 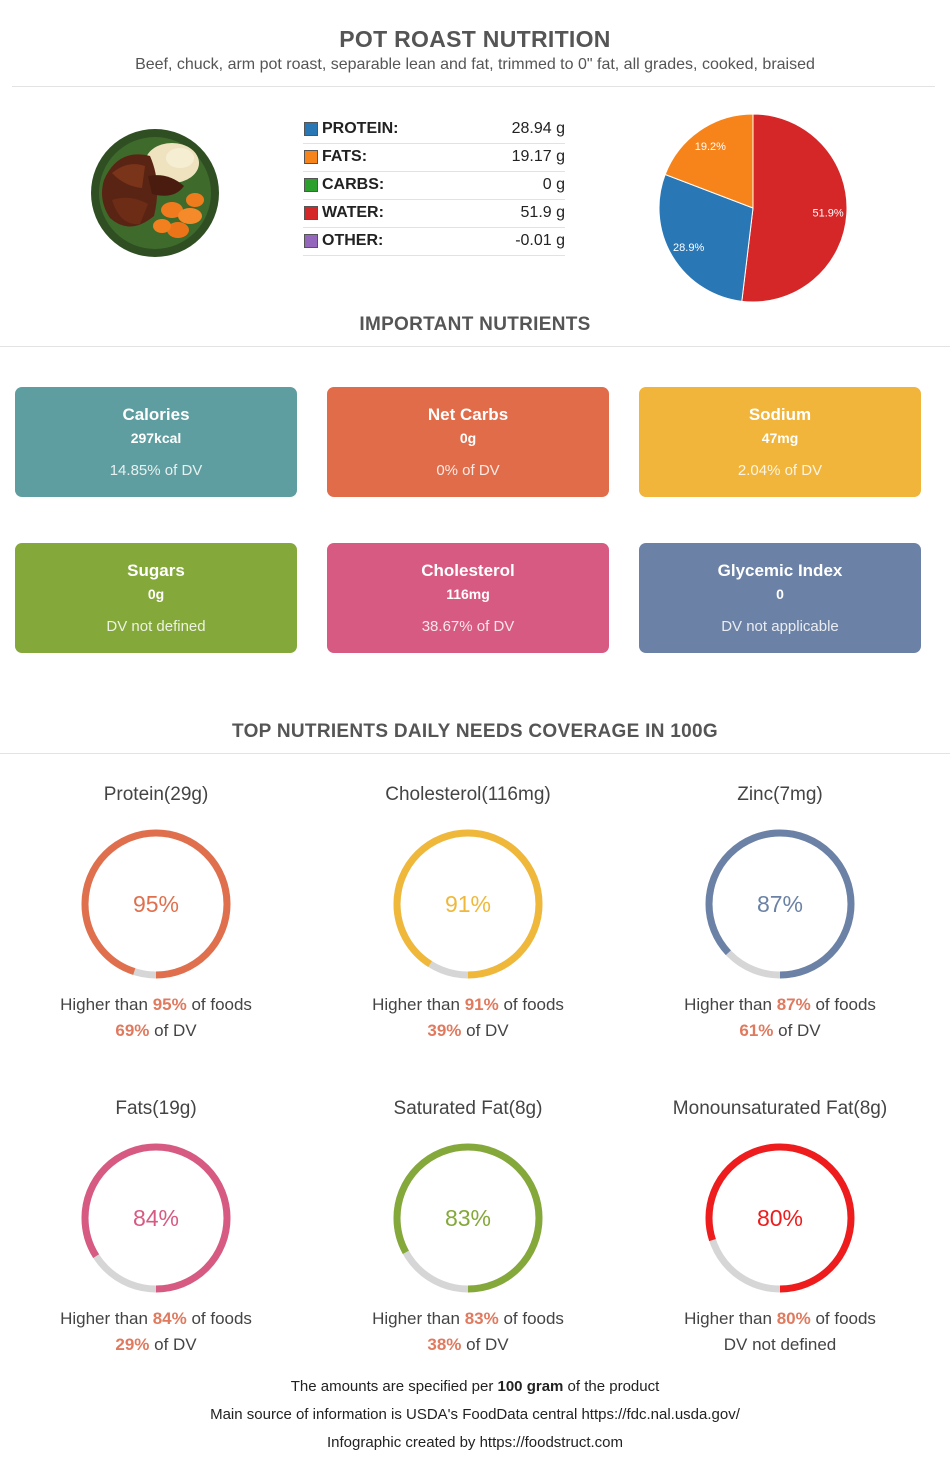 What do you see at coordinates (780, 1030) in the screenshot?
I see `dv-text: 61% of DV` at bounding box center [780, 1030].